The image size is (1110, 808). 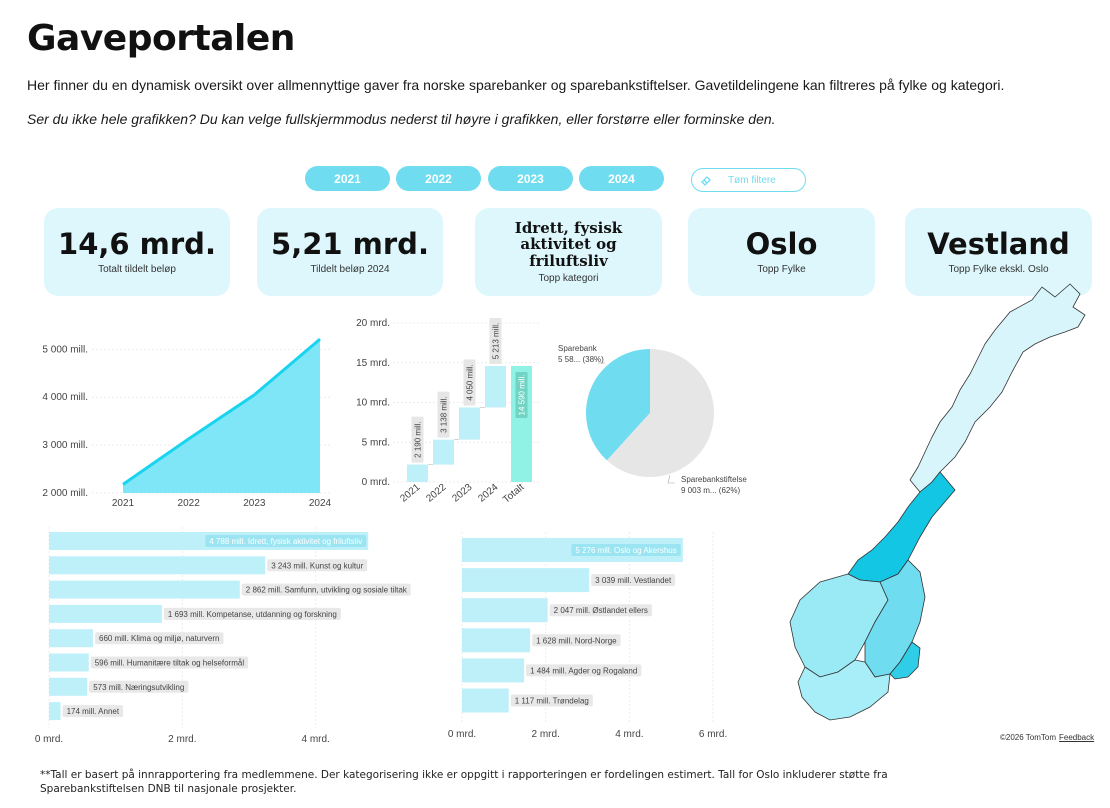 I want to click on svg-text: 3 039 mill. Vestlandet, so click(x=633, y=580).